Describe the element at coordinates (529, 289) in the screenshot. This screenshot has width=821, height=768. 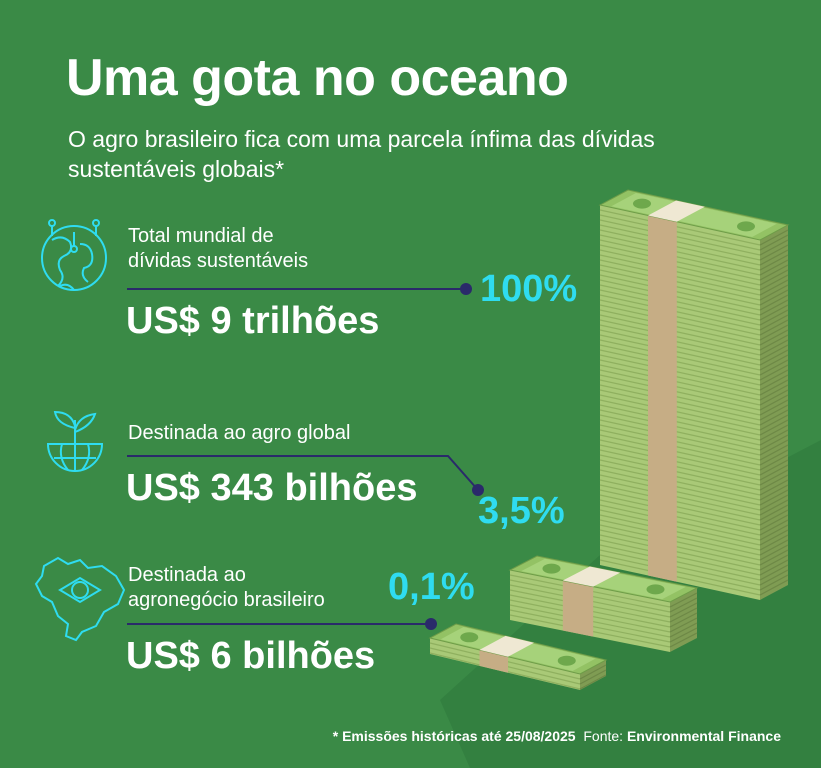
I see `item-pct-world: 100%` at that location.